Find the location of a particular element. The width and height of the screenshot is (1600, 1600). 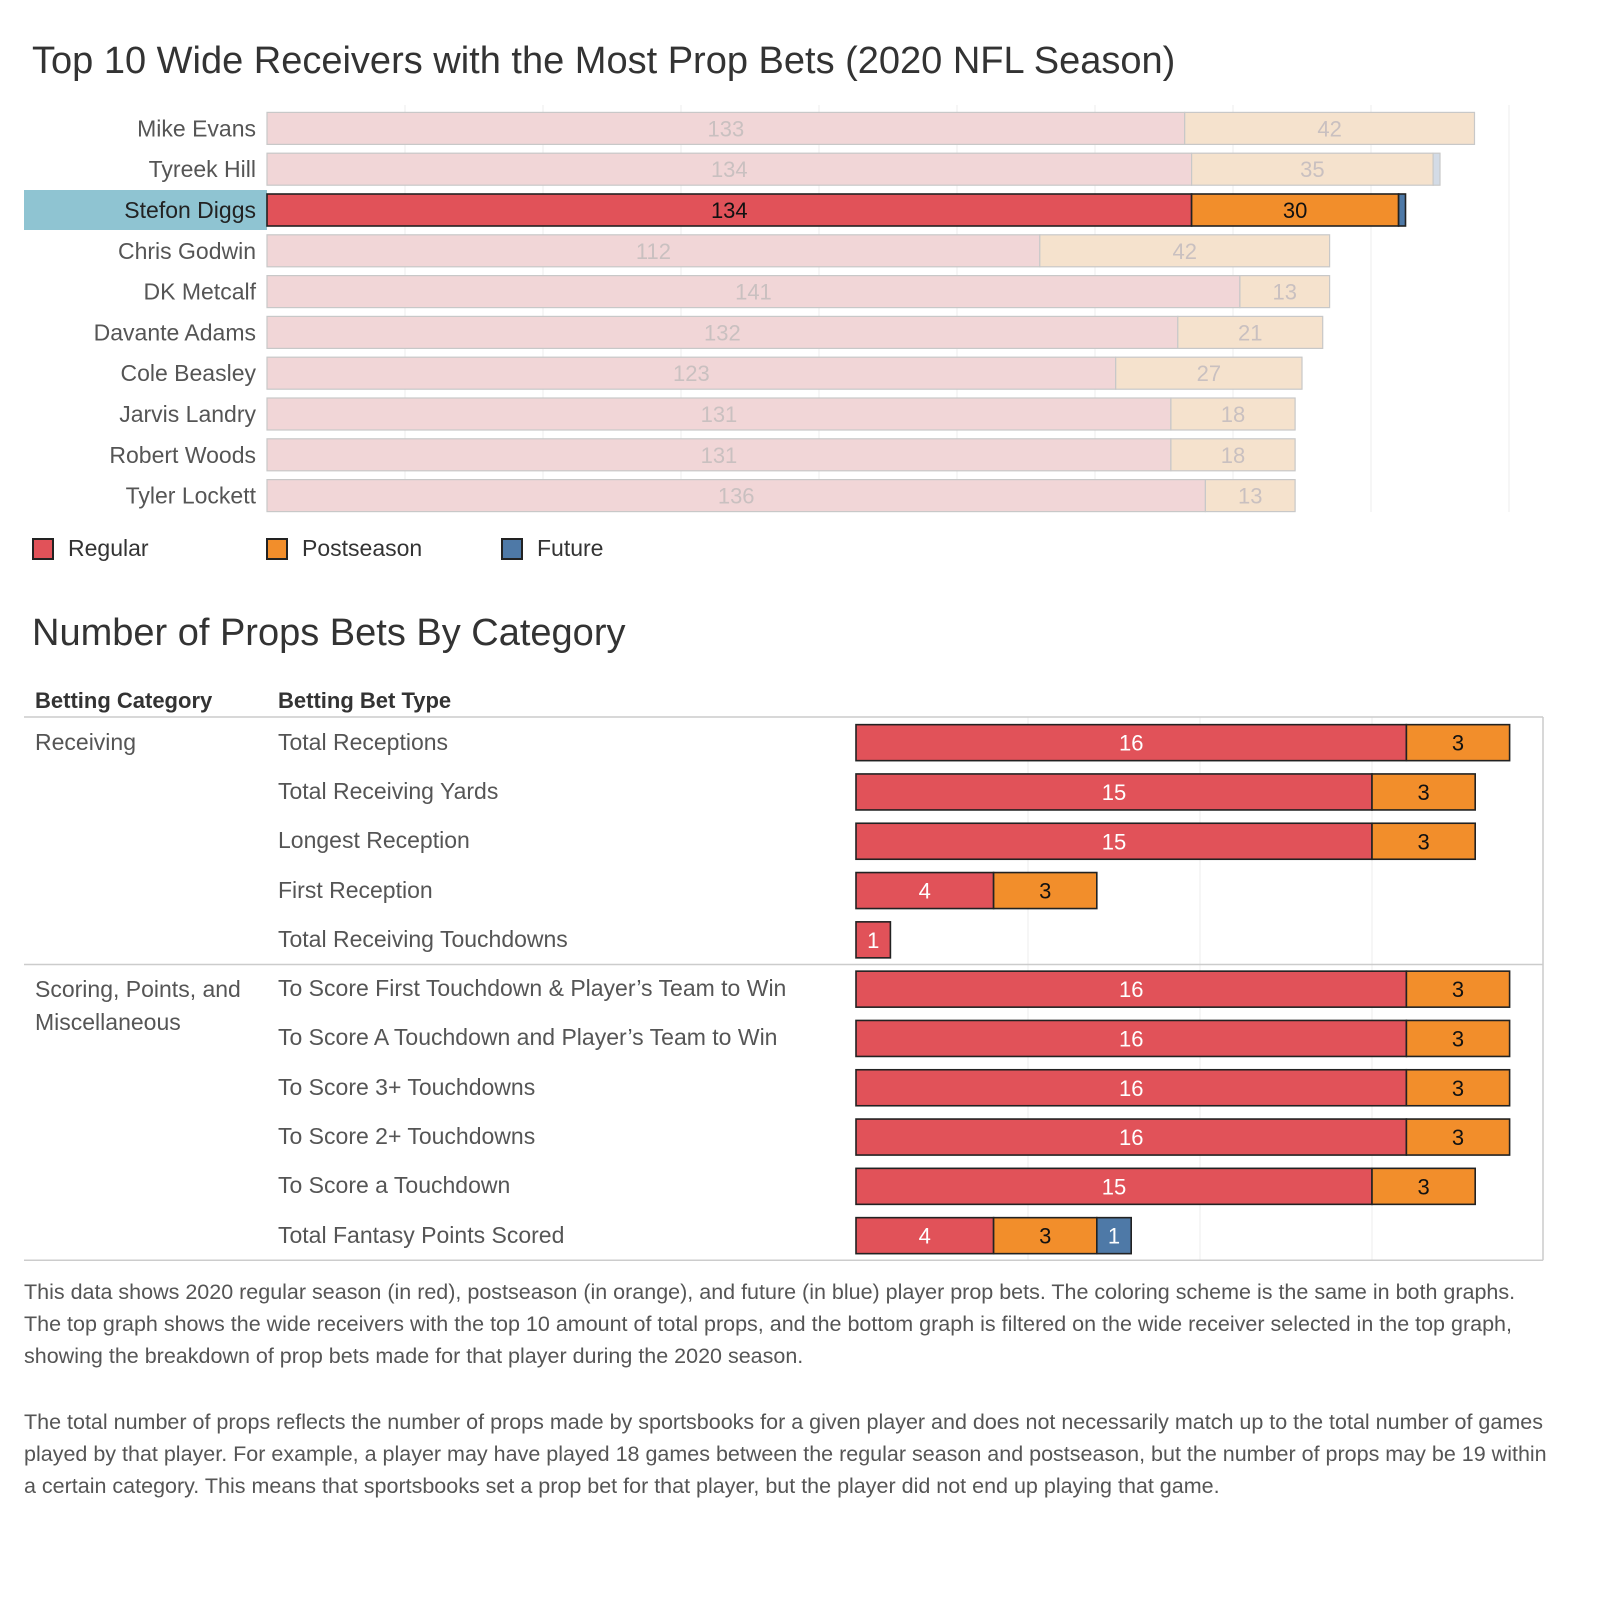

category-label-receiving: Receiving is located at coordinates (85, 742).